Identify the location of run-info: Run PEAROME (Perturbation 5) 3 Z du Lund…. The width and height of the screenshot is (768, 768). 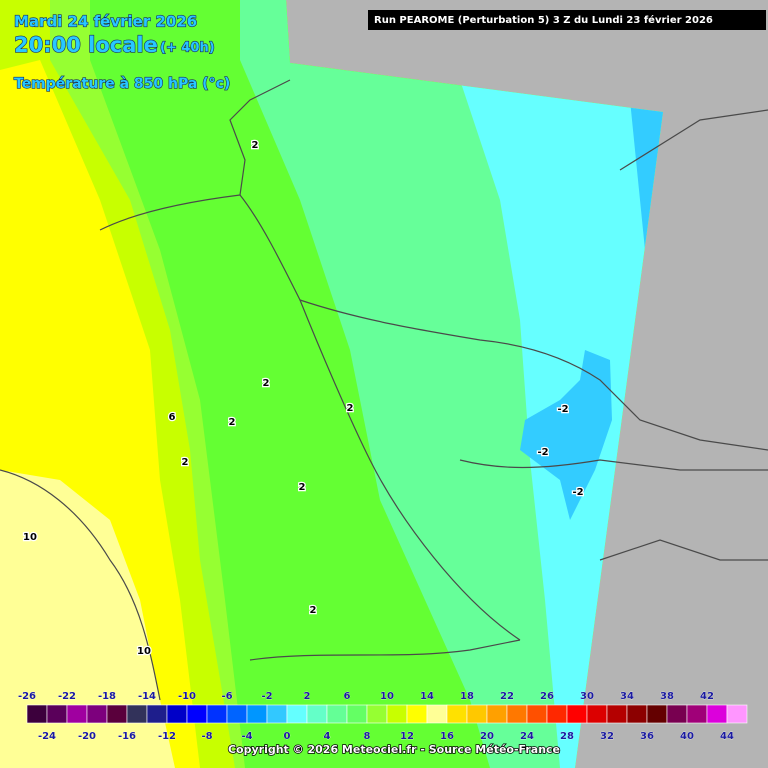
(543, 20).